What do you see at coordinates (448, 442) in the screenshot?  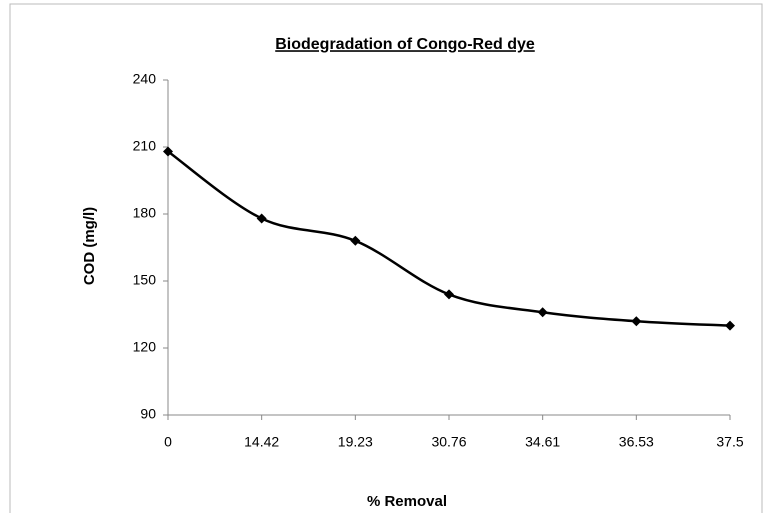 I see `x-tick-label: 30.76` at bounding box center [448, 442].